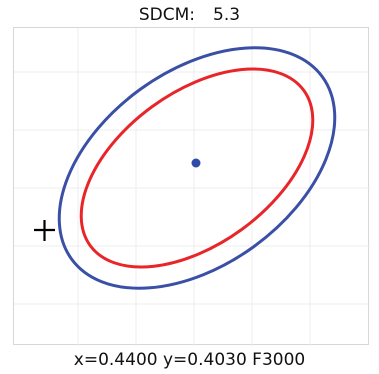 This screenshot has width=379, height=374. What do you see at coordinates (189, 359) in the screenshot?
I see `coordinate-readout: x=0.4400 y=0.4030 F3000` at bounding box center [189, 359].